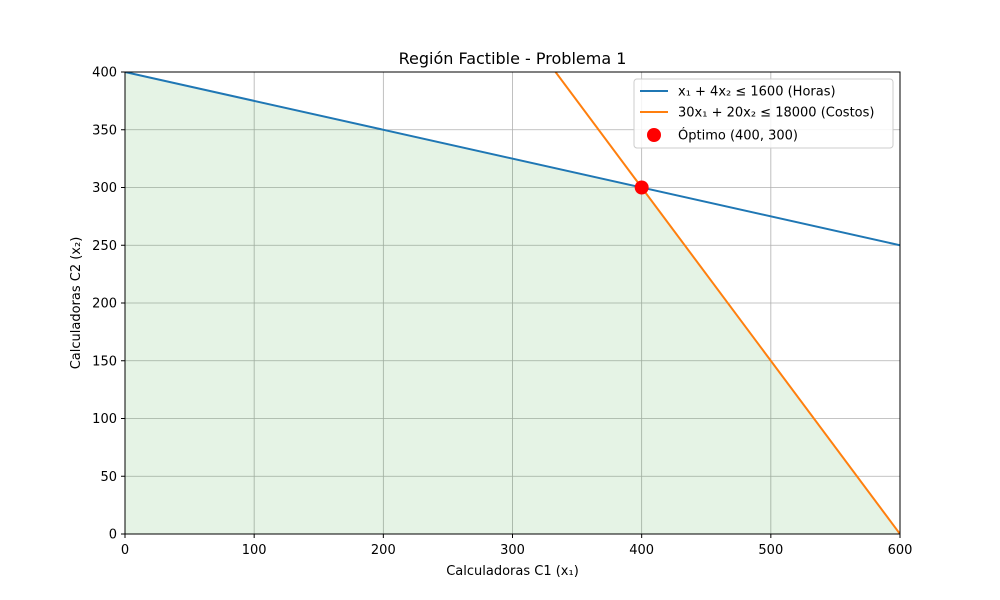  I want to click on y-ticks: 0 50 100 150 200 250 300 350 400, so click(108, 304).